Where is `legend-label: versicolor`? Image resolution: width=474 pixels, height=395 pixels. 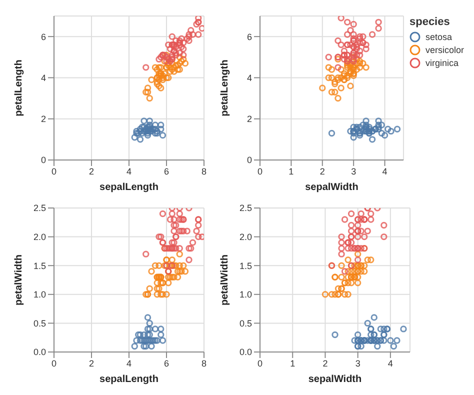 legend-label: versicolor is located at coordinates (444, 49).